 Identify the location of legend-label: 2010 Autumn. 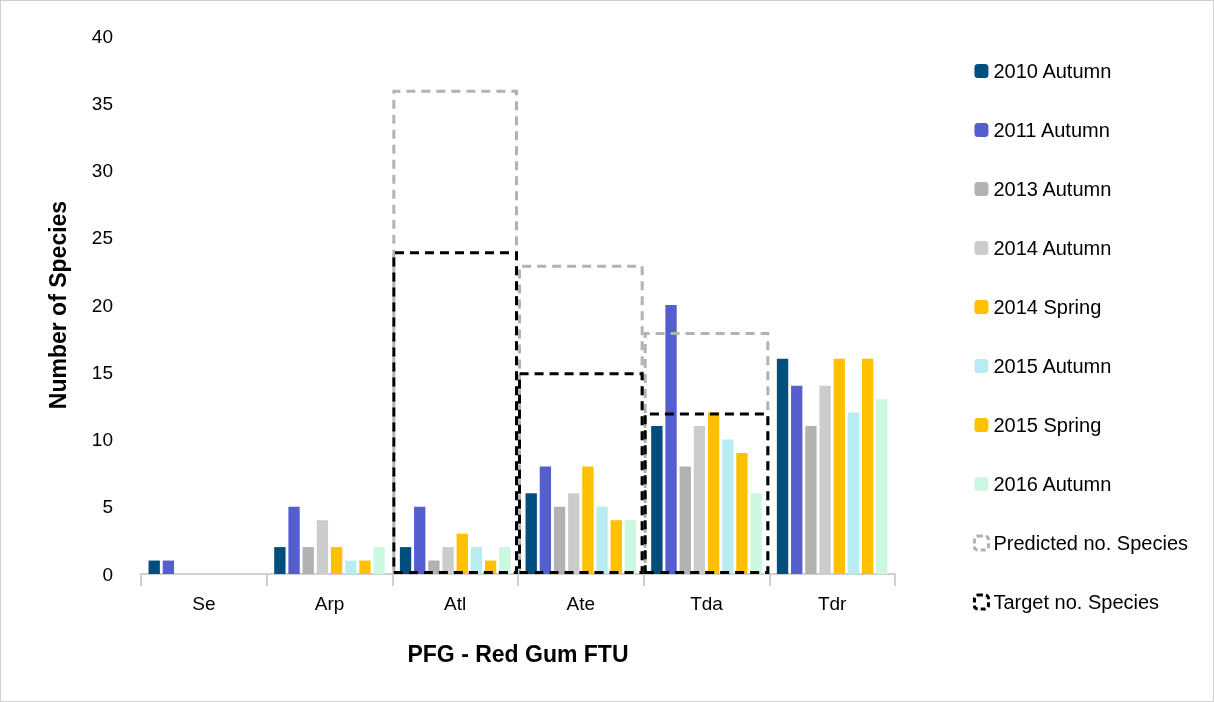
(1052, 71).